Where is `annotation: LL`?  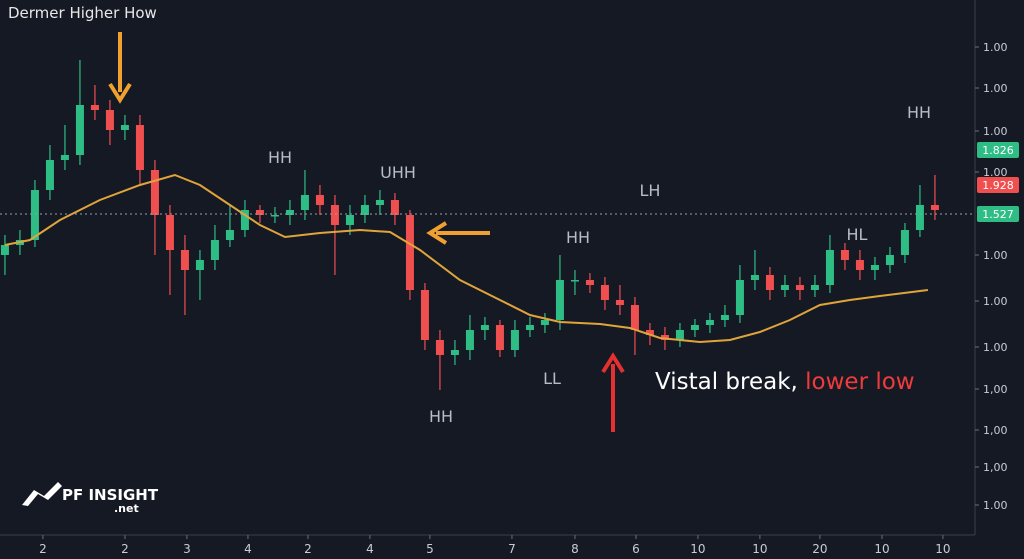
annotation: LL is located at coordinates (552, 378).